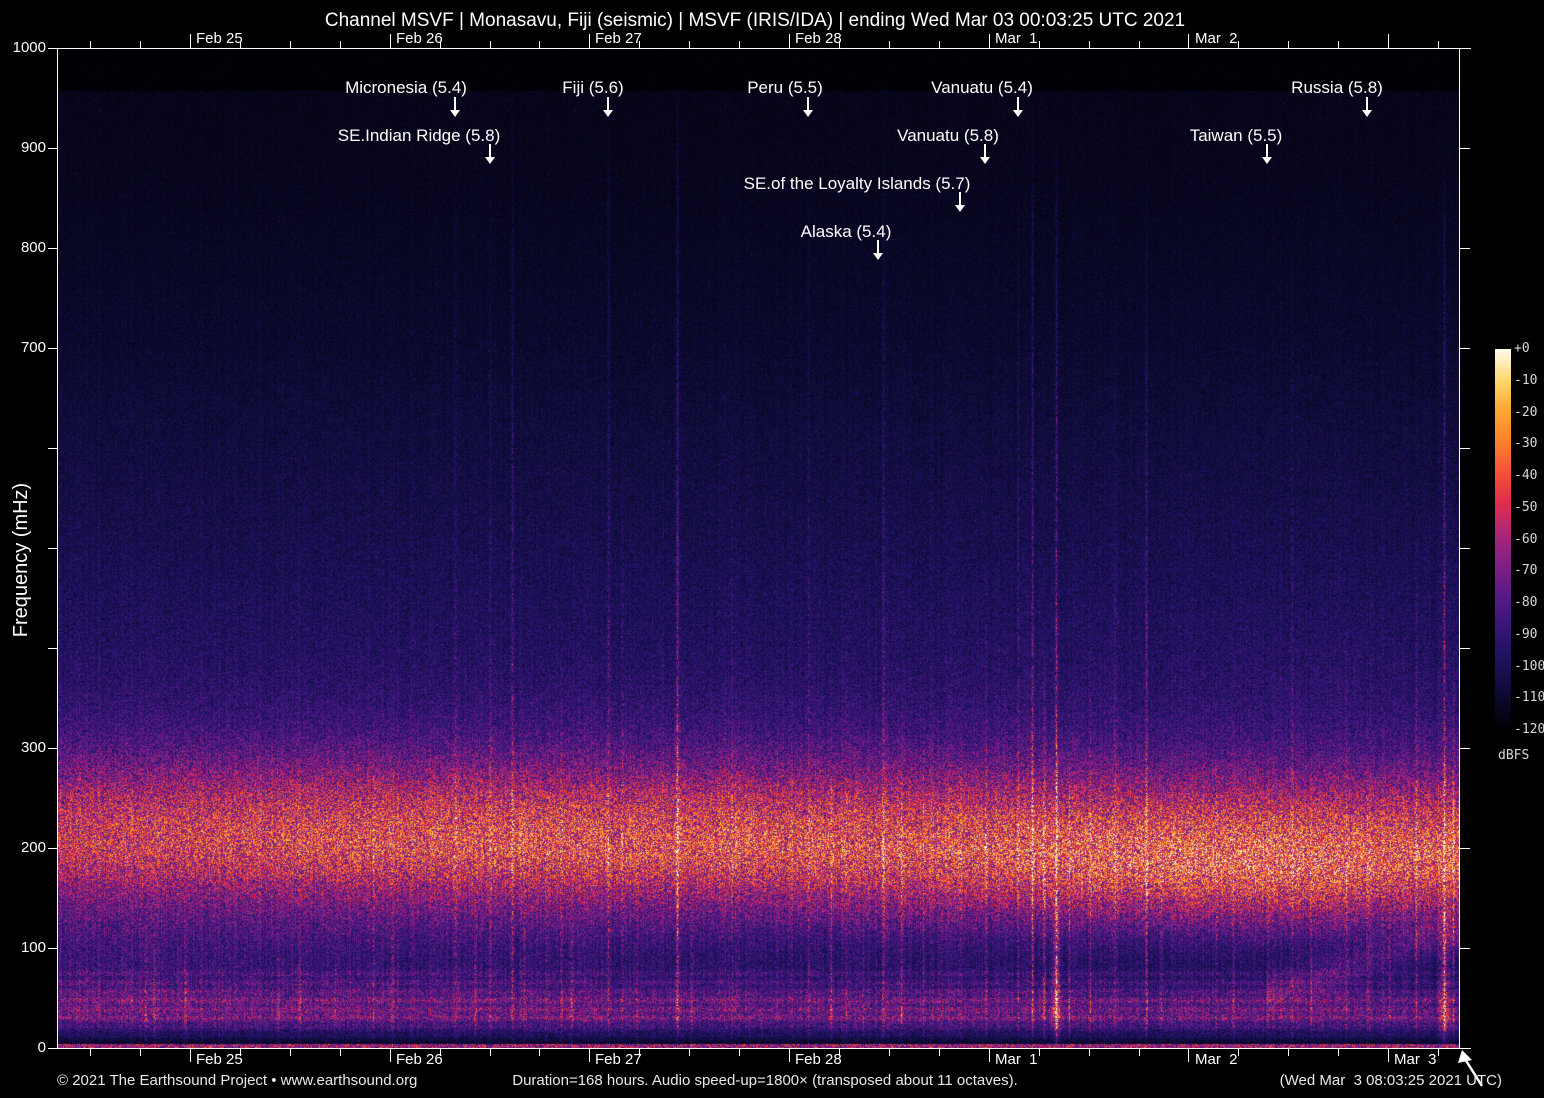 The width and height of the screenshot is (1544, 1098). I want to click on earthquake-label: Taiwan (5.5), so click(1236, 135).